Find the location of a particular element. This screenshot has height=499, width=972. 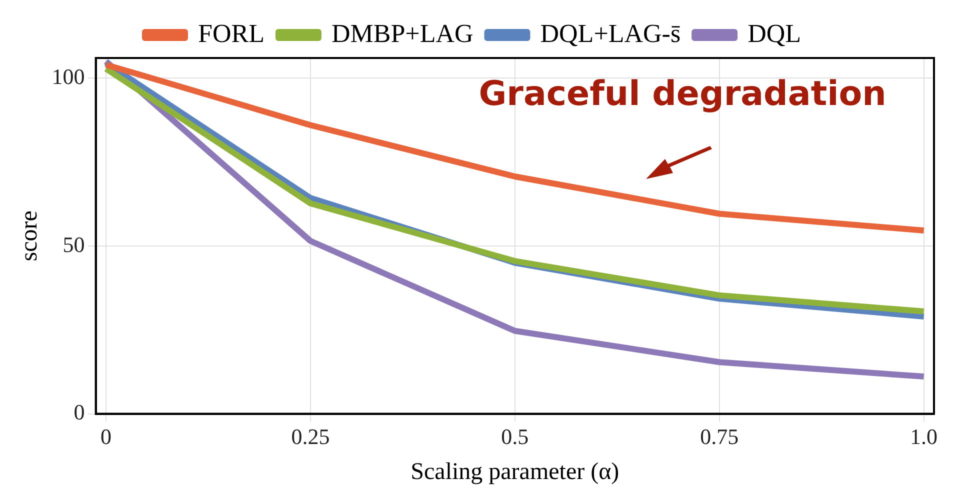

x-tick-label: 0.75 is located at coordinates (719, 436).